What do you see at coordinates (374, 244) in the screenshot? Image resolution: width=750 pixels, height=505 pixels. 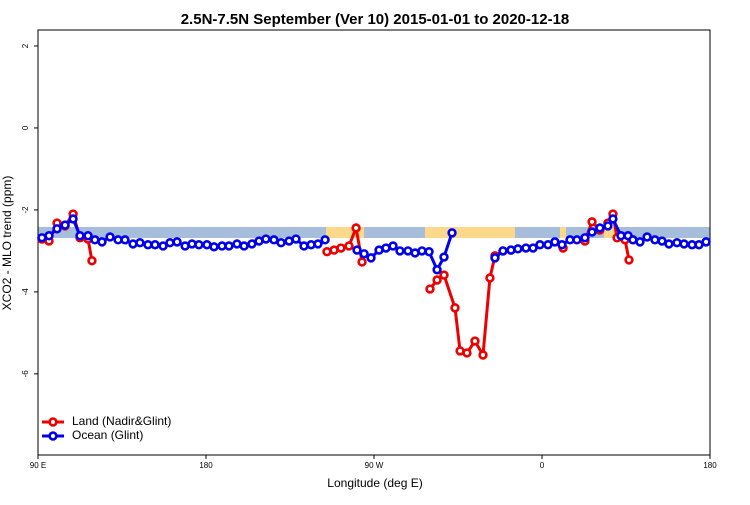 I see `series` at bounding box center [374, 244].